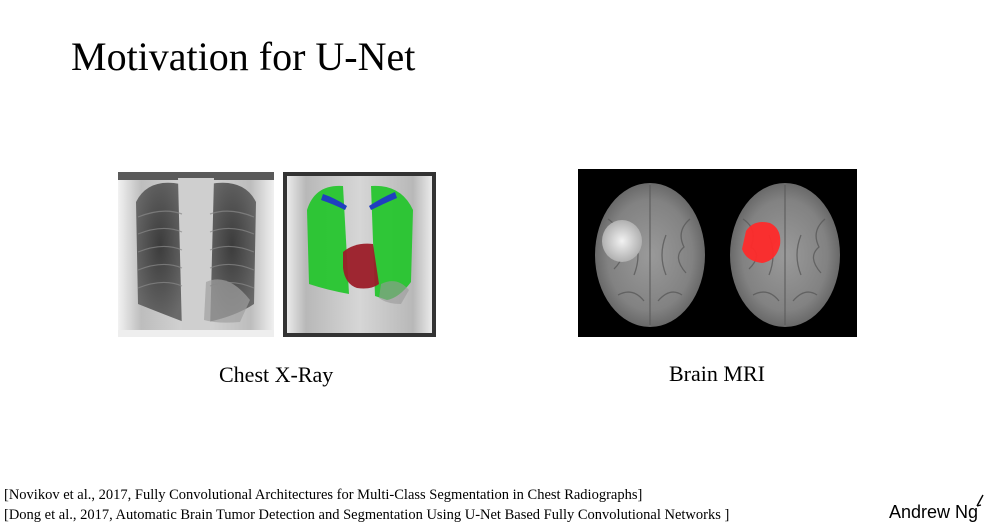  I want to click on chest-xray-segmentation-image, so click(359, 254).